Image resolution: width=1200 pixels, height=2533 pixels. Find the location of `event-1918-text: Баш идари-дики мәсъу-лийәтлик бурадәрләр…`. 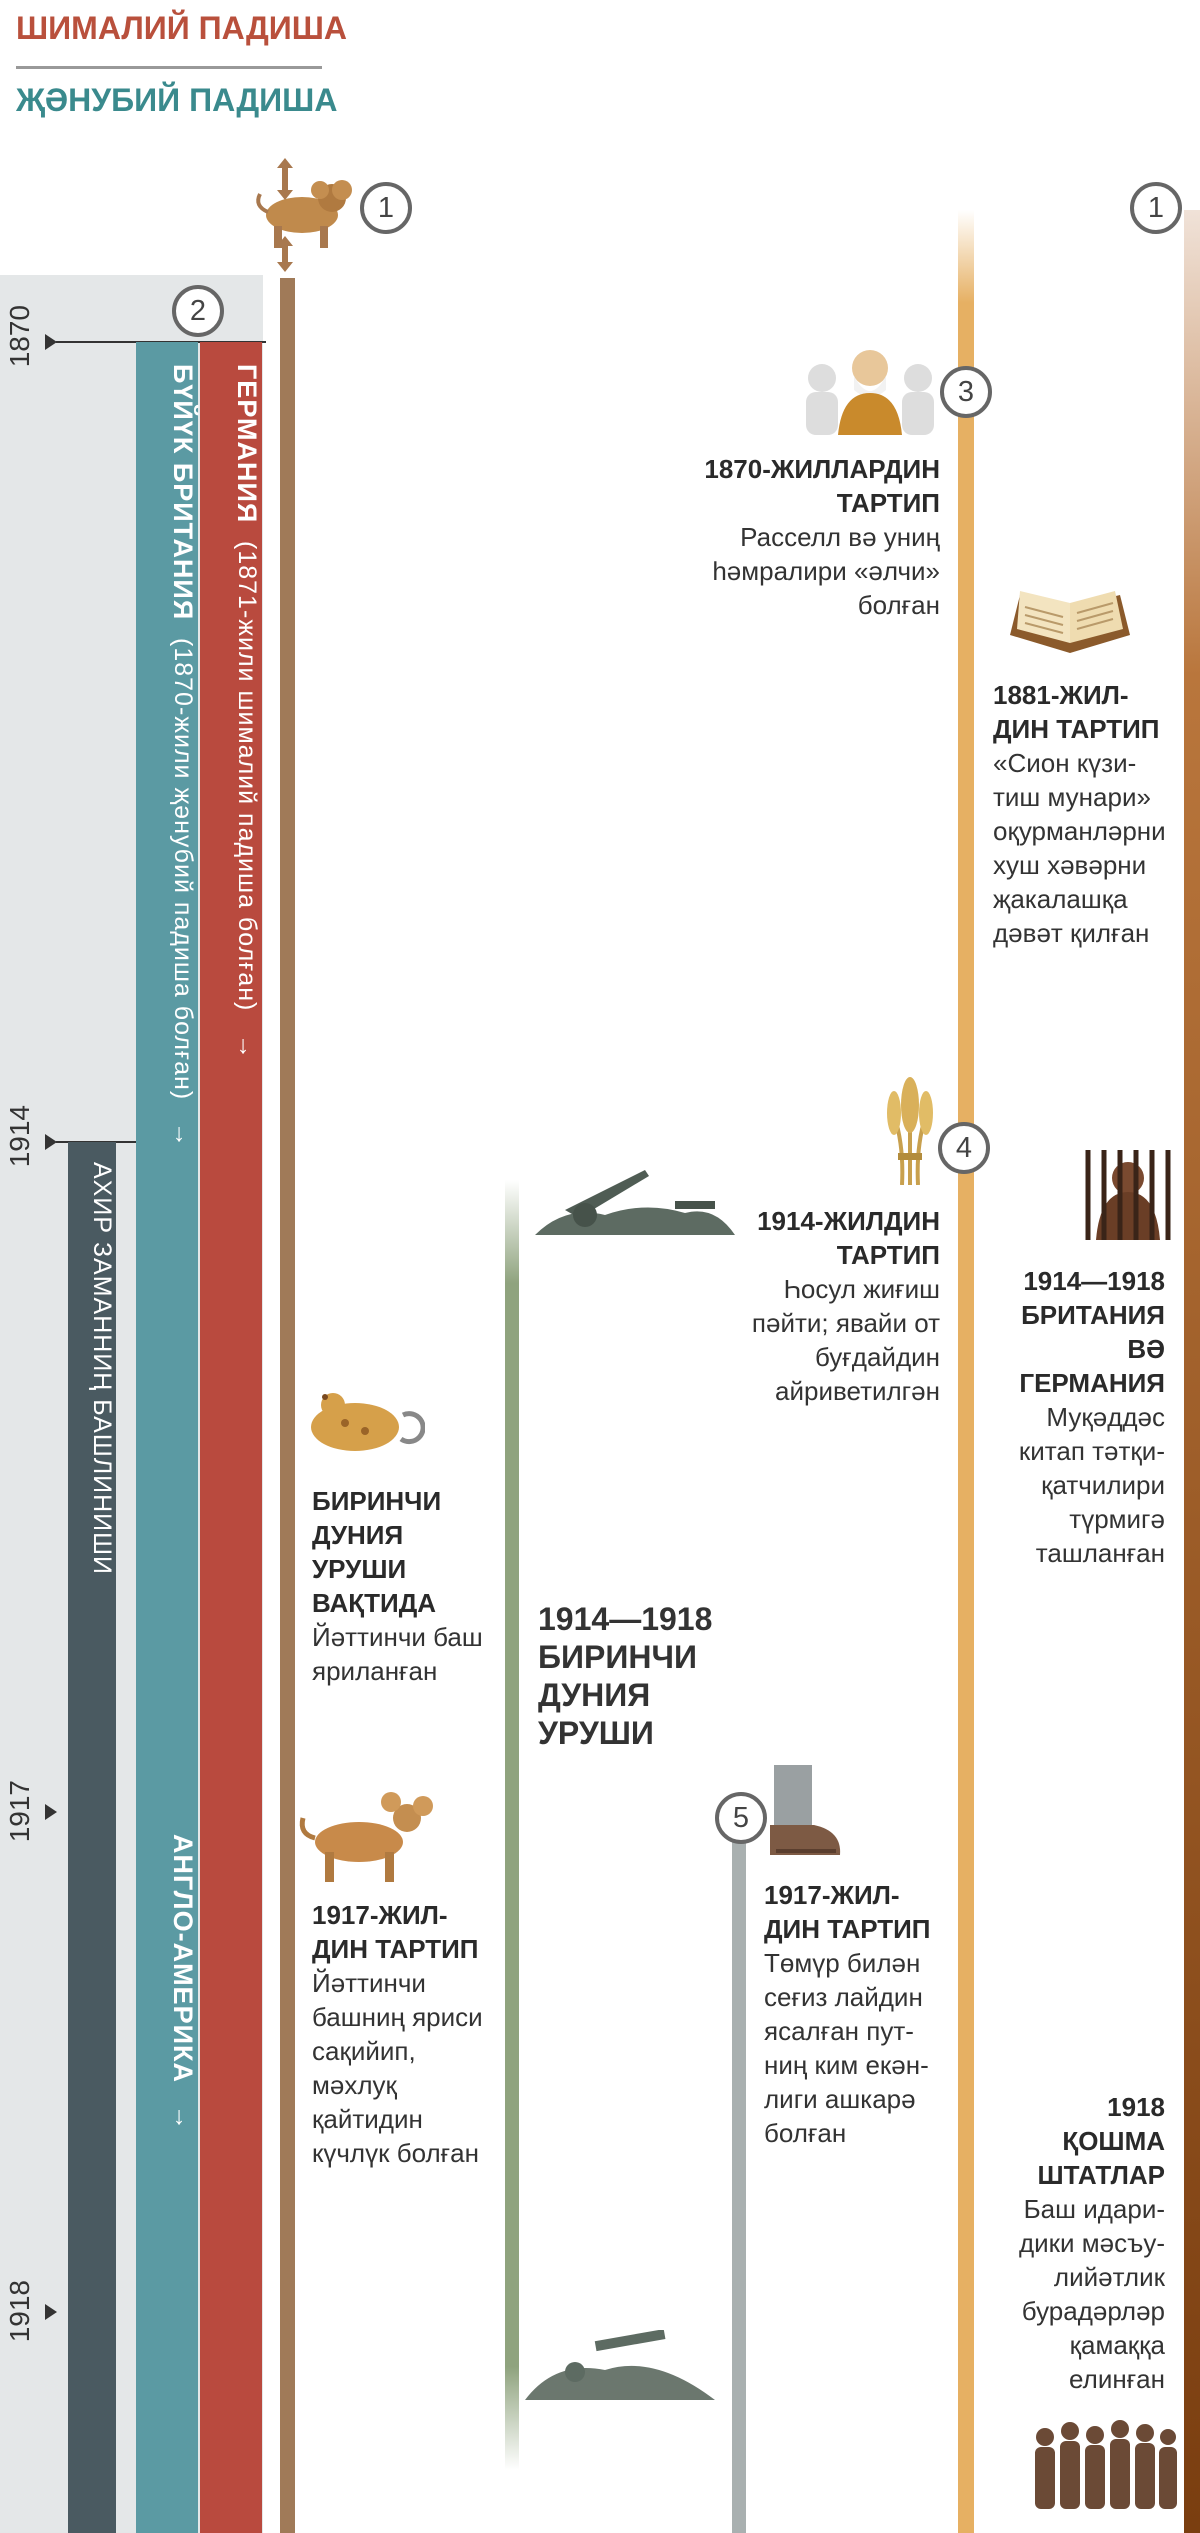

event-1918-text: Баш идари-дики мәсъу-лийәтлик бурадәрләр… is located at coordinates (1091, 2294).